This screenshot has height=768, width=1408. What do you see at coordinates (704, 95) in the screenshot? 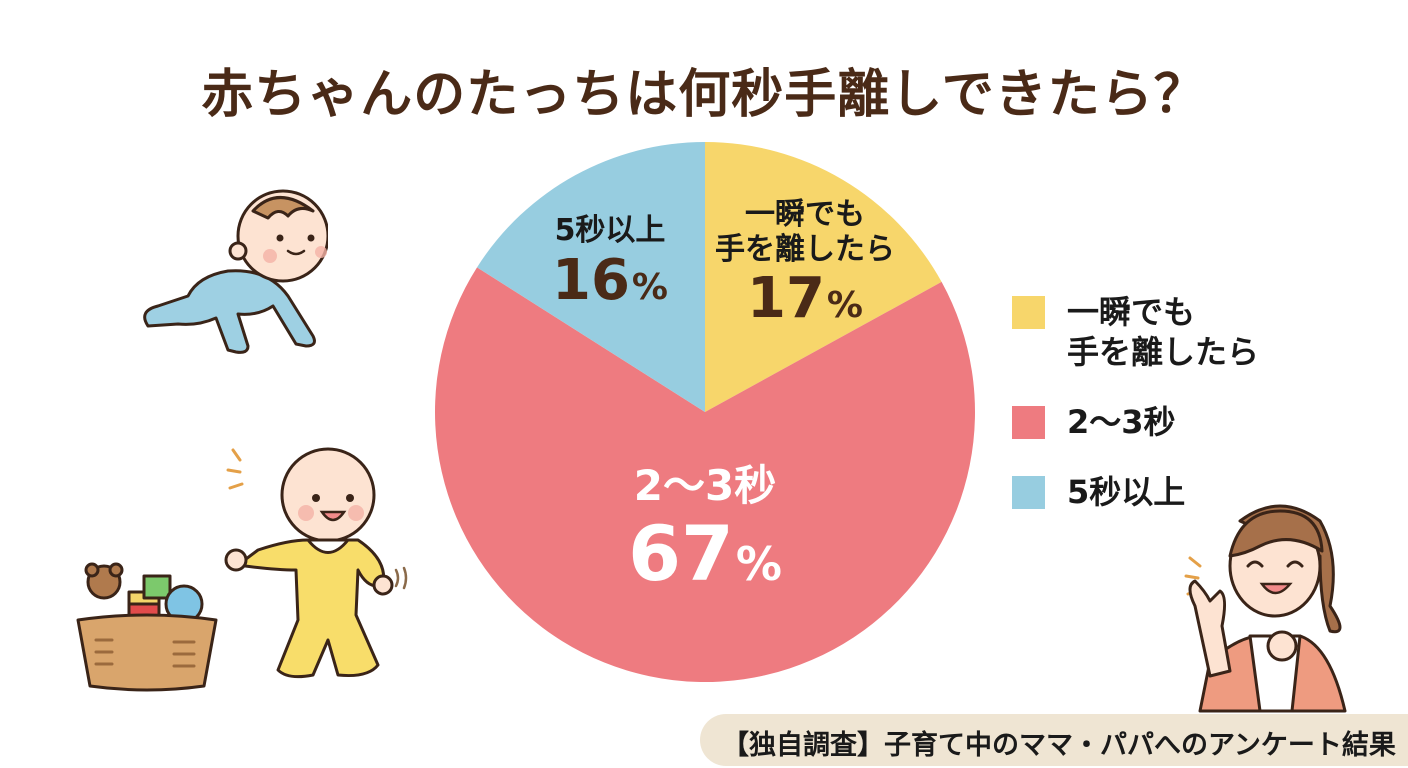
I see `page-title: 赤ちゃんのたっちは何秒手離しできたら？` at bounding box center [704, 95].